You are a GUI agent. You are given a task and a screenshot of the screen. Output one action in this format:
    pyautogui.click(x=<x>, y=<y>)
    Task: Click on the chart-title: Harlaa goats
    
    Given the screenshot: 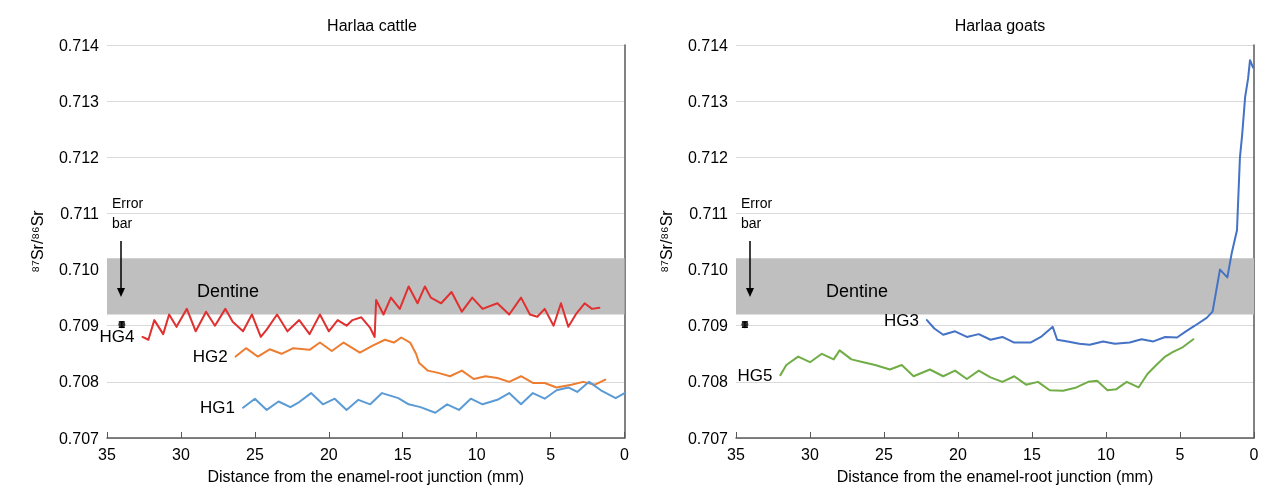 What is the action you would take?
    pyautogui.click(x=1000, y=25)
    